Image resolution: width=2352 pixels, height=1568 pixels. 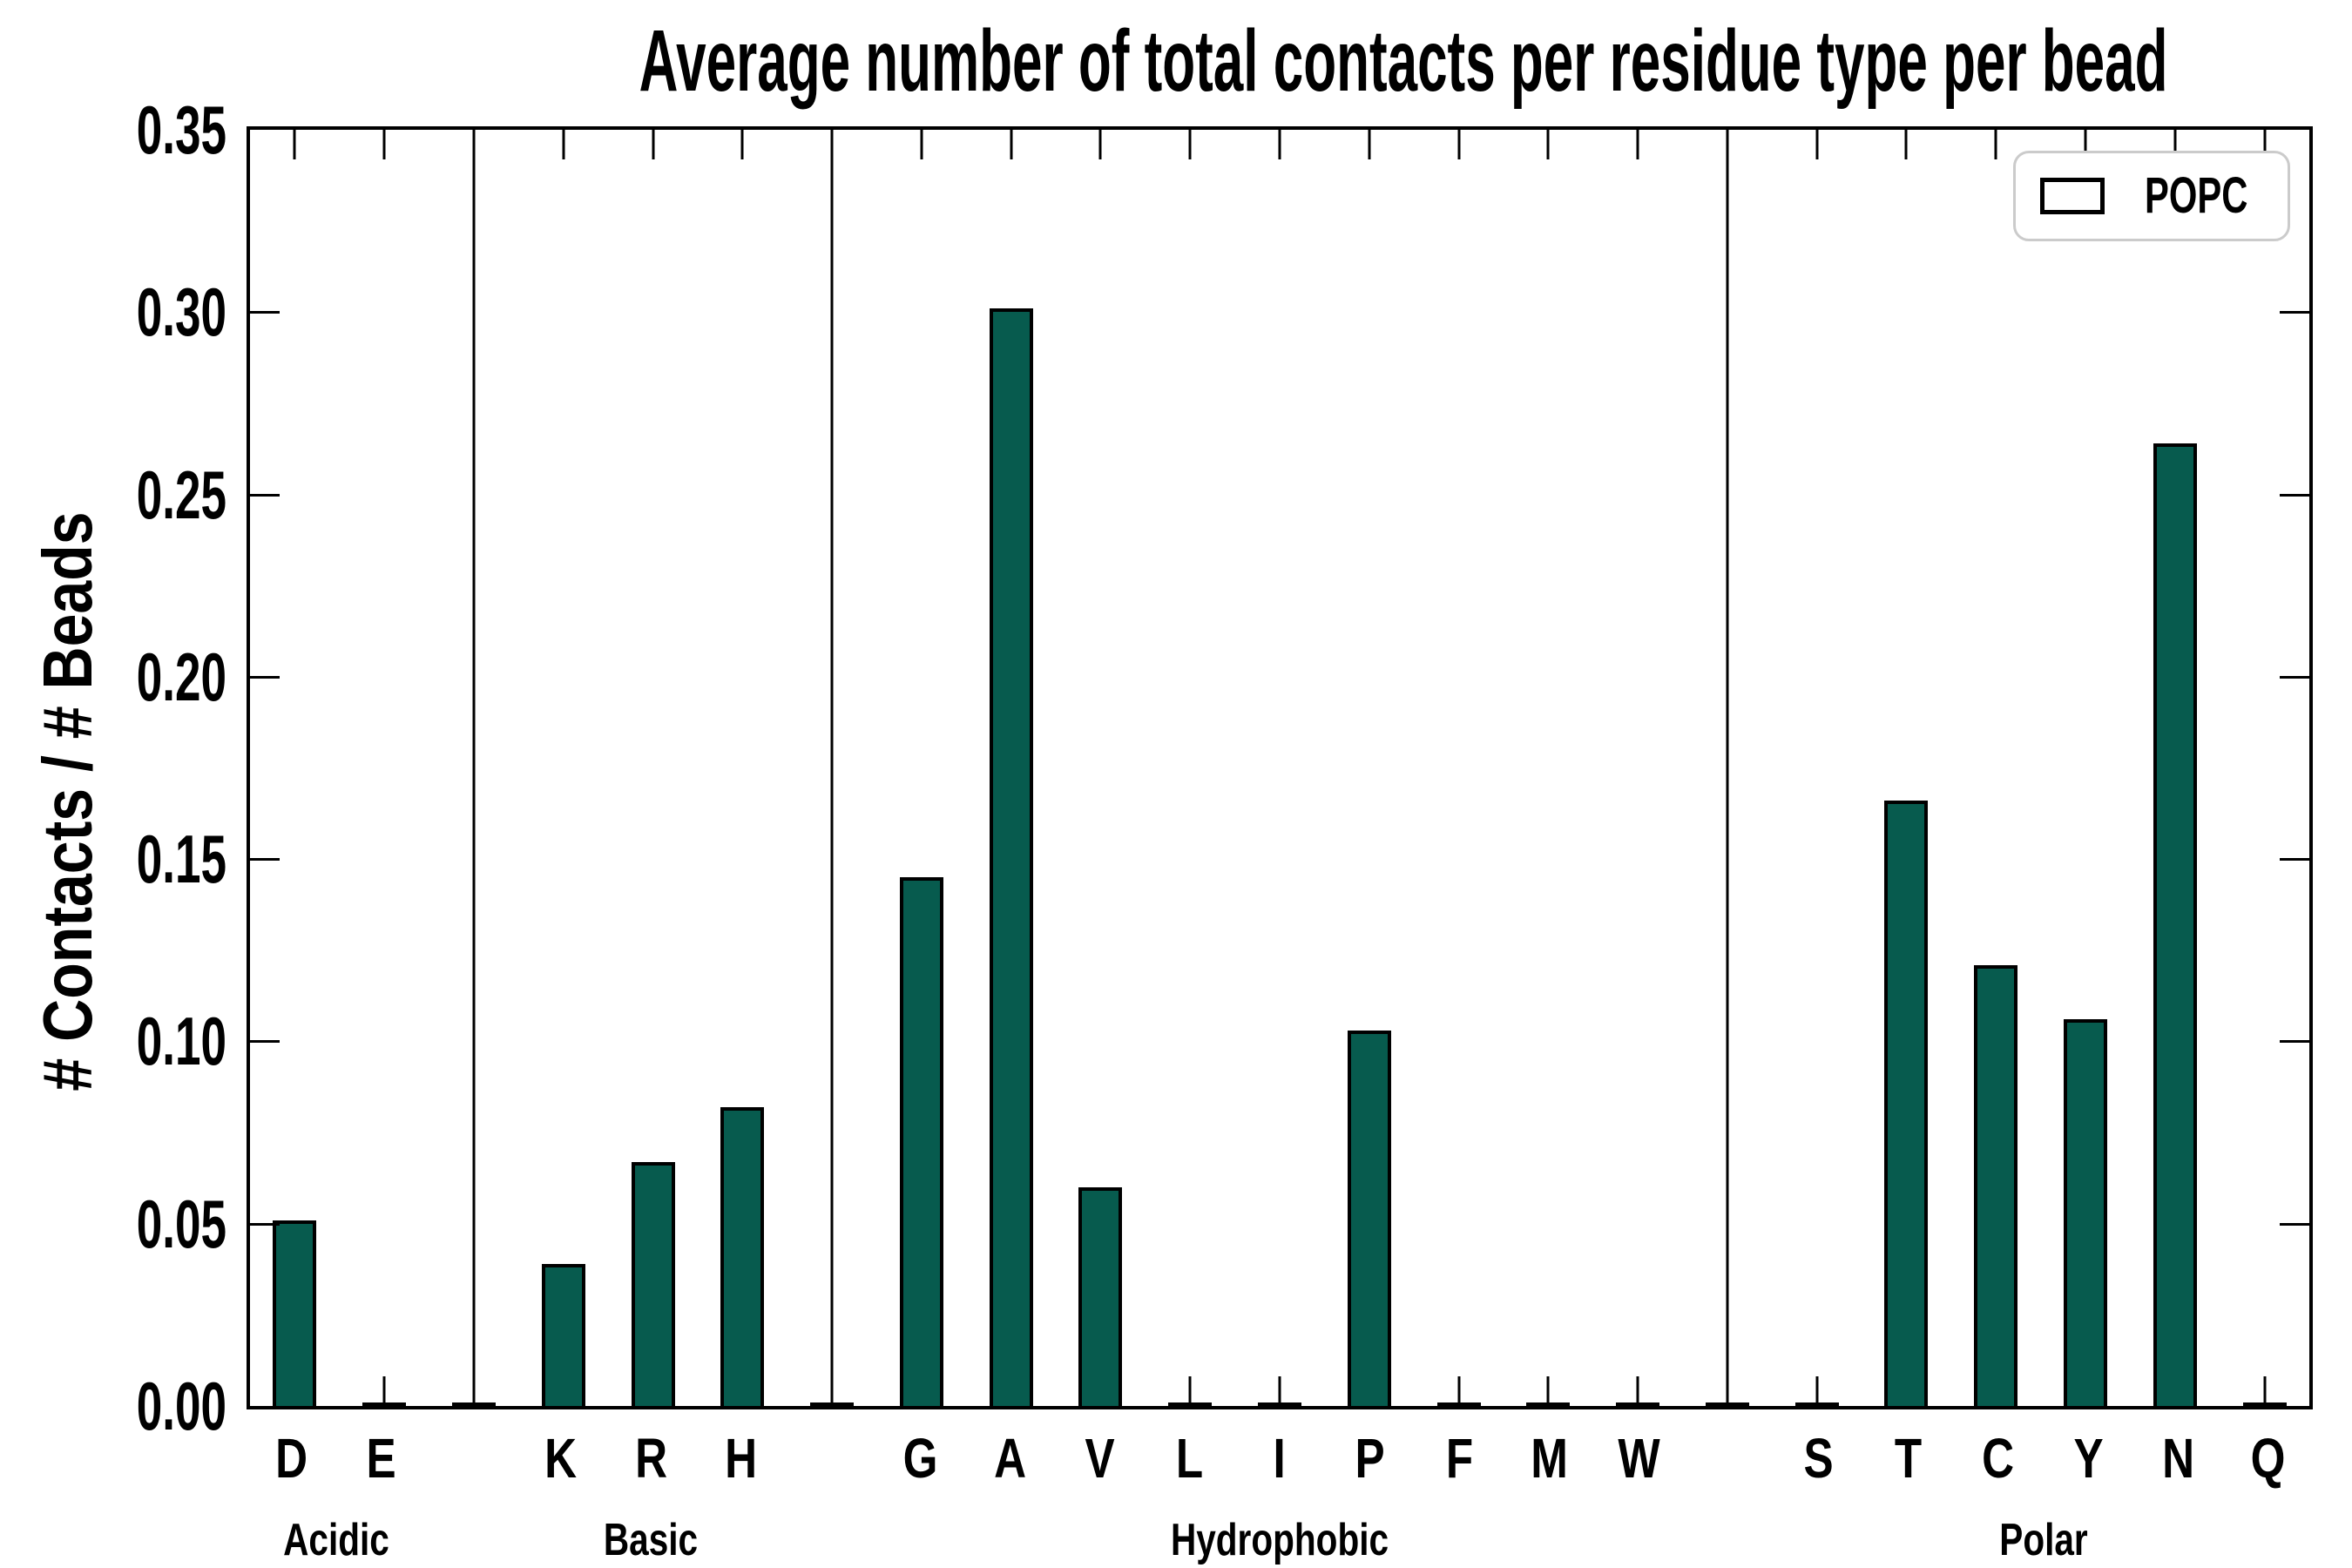 I want to click on bar-N, so click(x=2175, y=925).